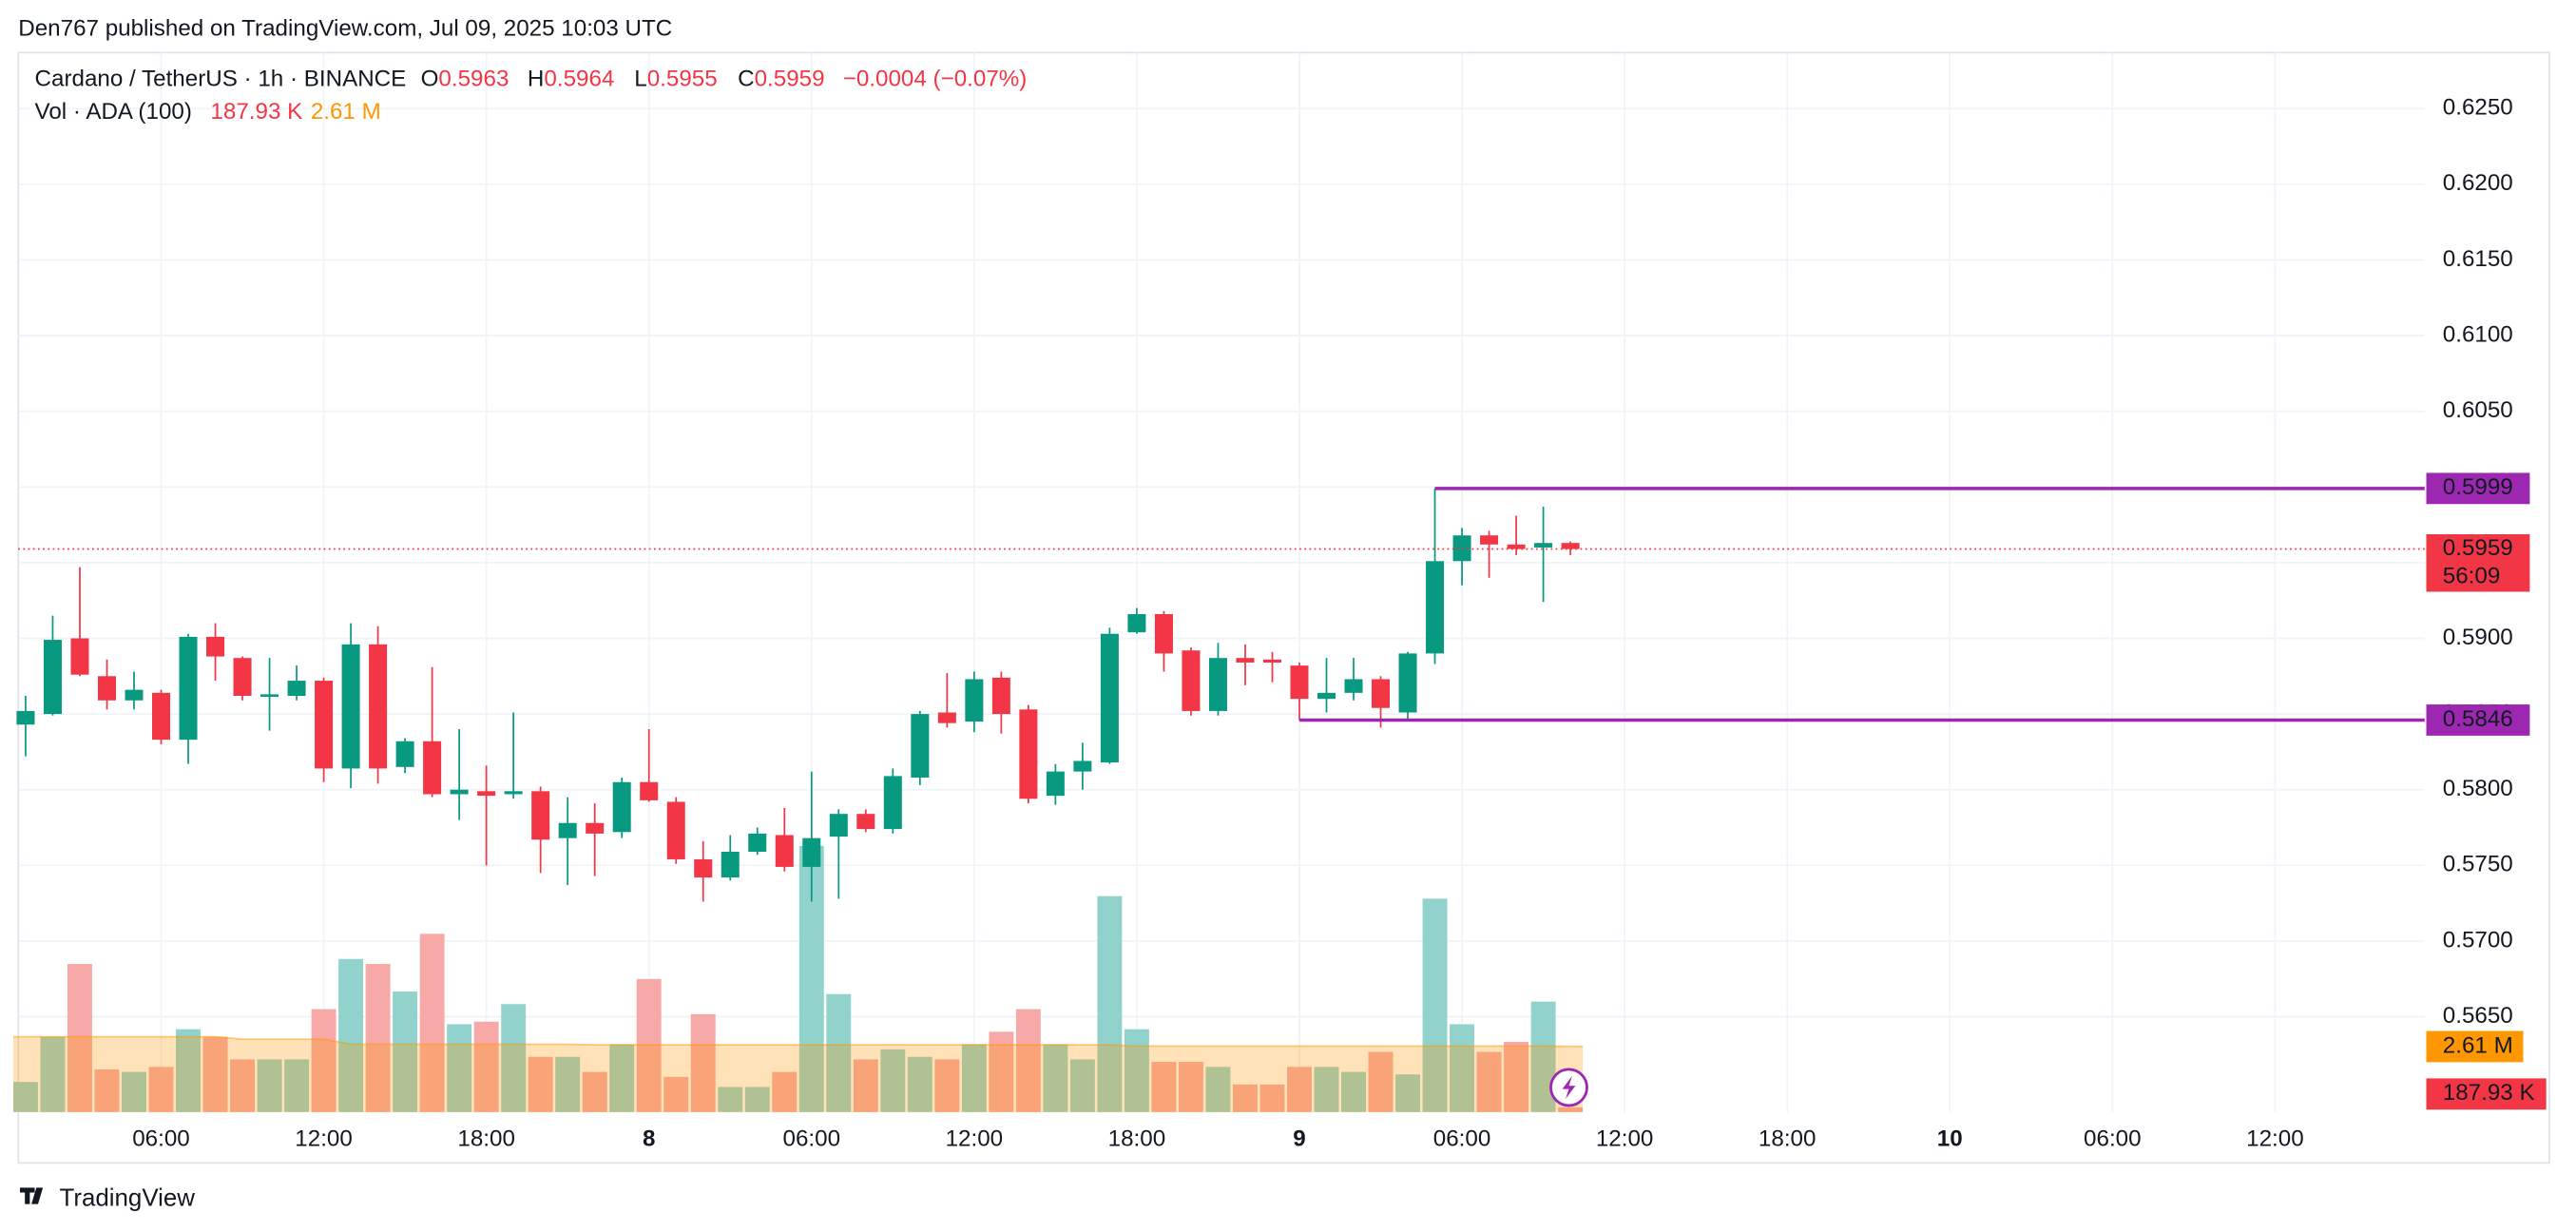 This screenshot has height=1232, width=2576. What do you see at coordinates (1950, 1139) in the screenshot?
I see `x-tick-label: 10` at bounding box center [1950, 1139].